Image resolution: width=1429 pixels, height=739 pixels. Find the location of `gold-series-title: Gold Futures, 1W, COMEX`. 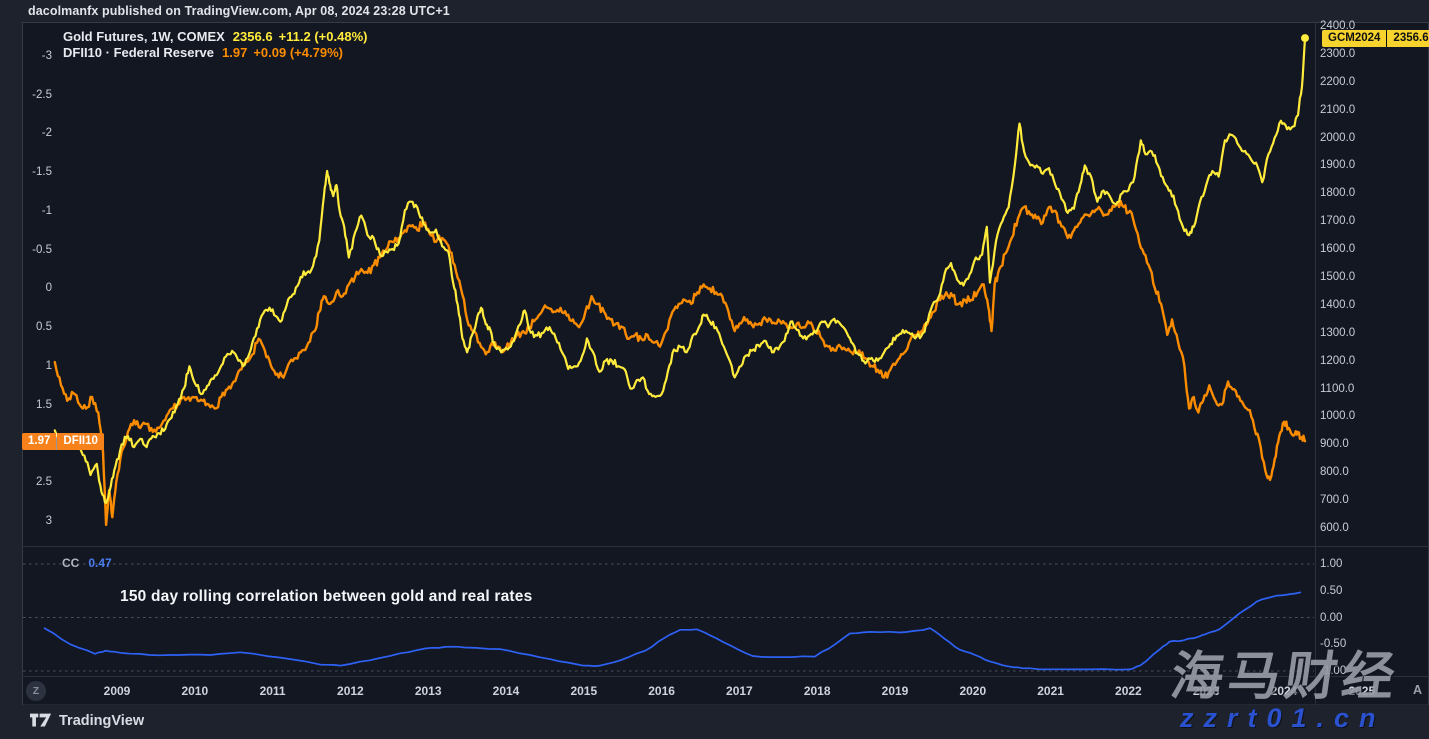

gold-series-title: Gold Futures, 1W, COMEX is located at coordinates (144, 36).